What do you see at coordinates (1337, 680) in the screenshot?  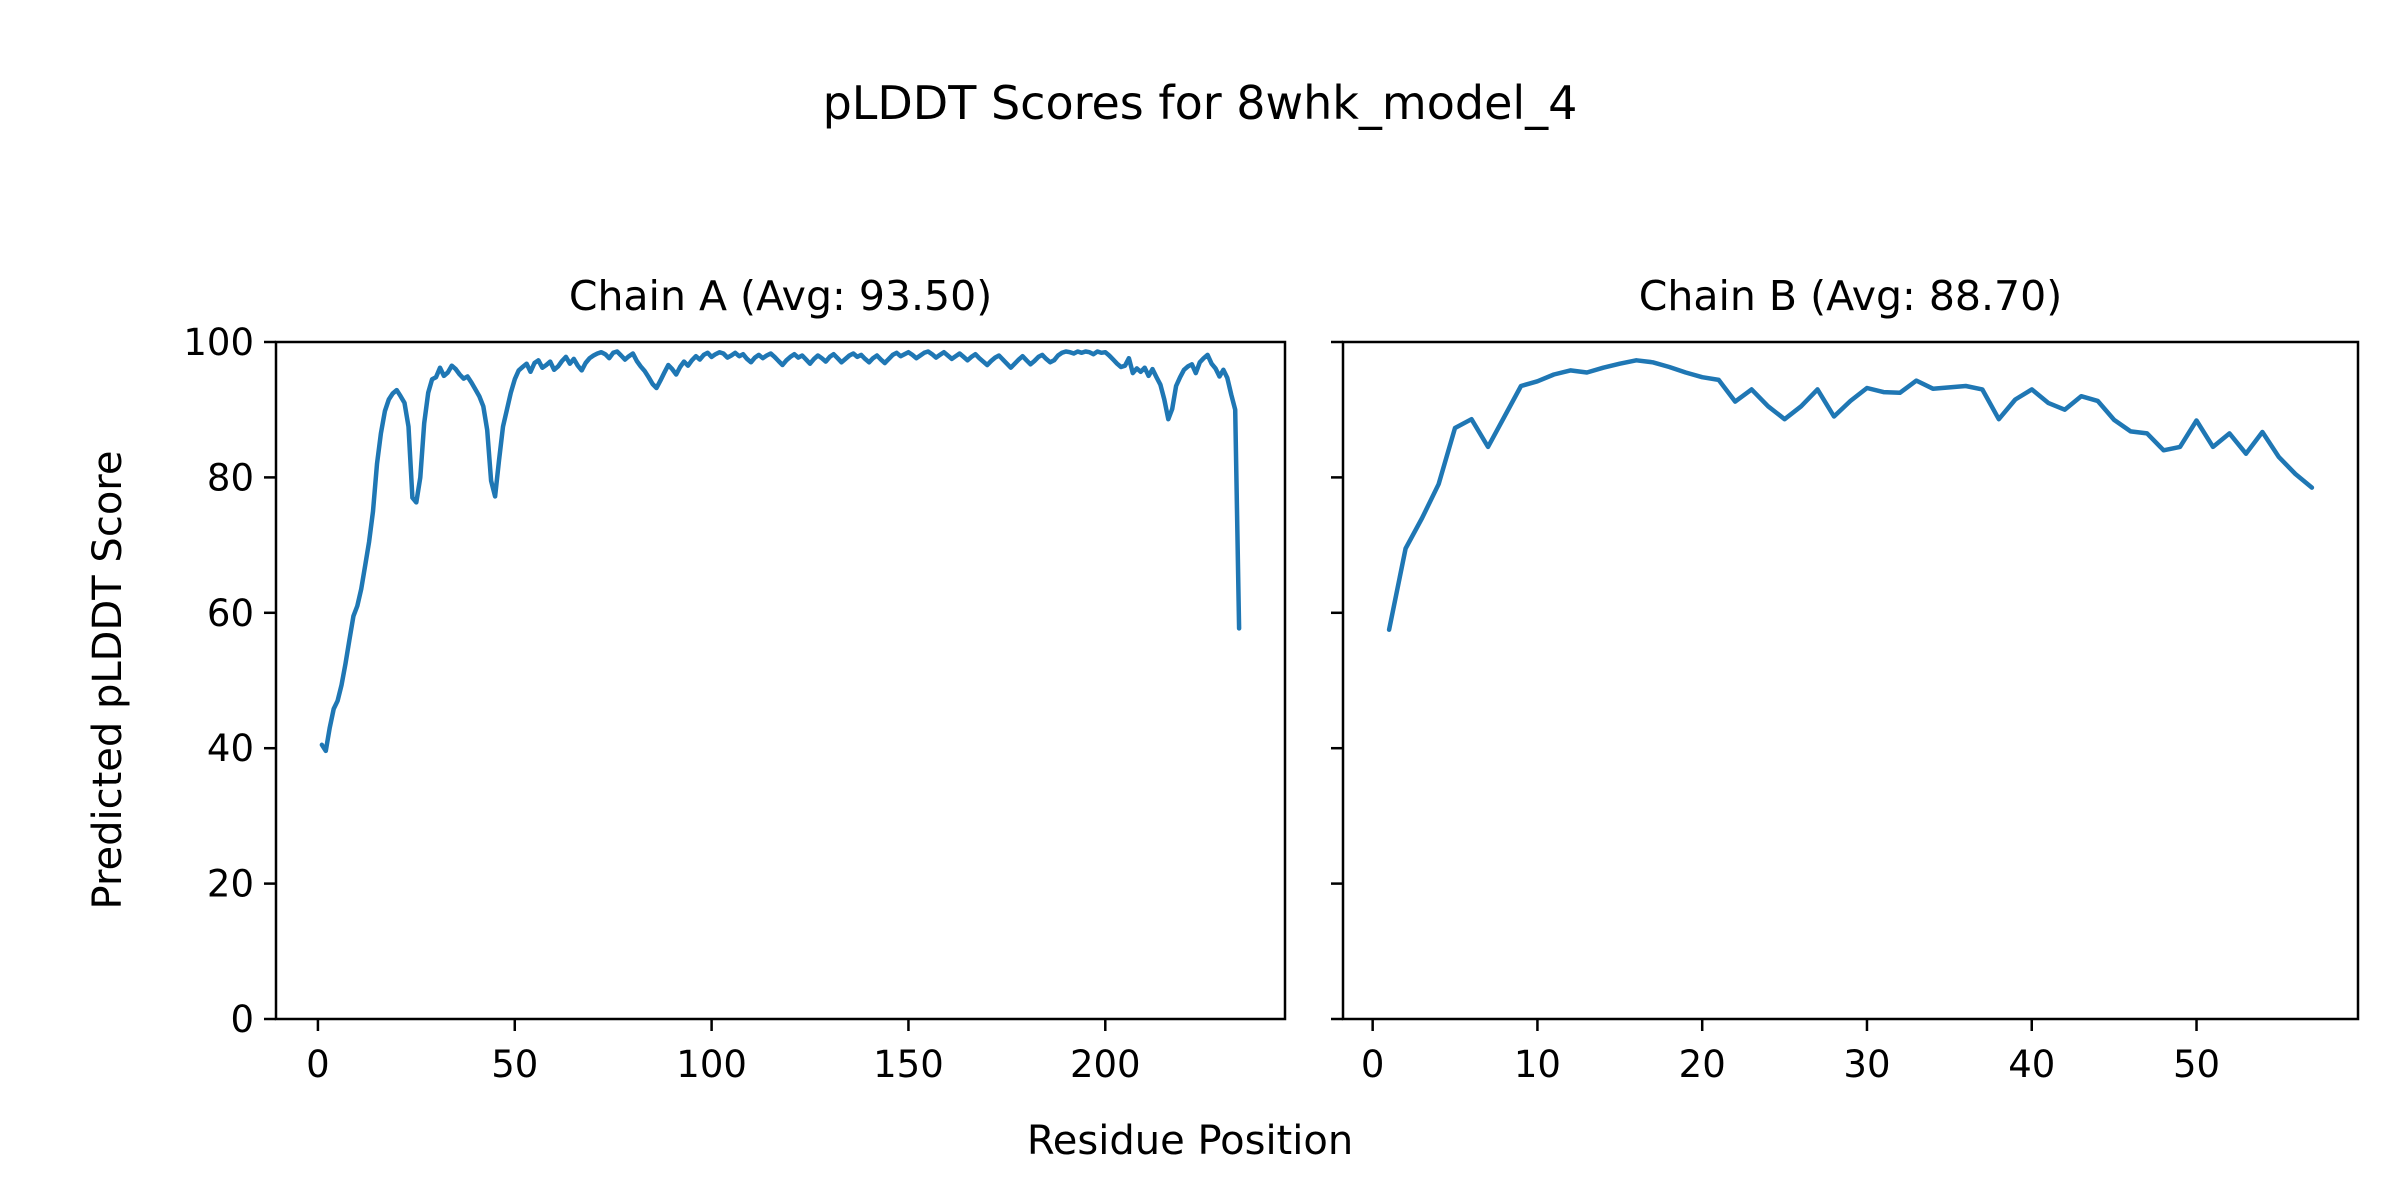 I see `chain-b-y-ticks` at bounding box center [1337, 680].